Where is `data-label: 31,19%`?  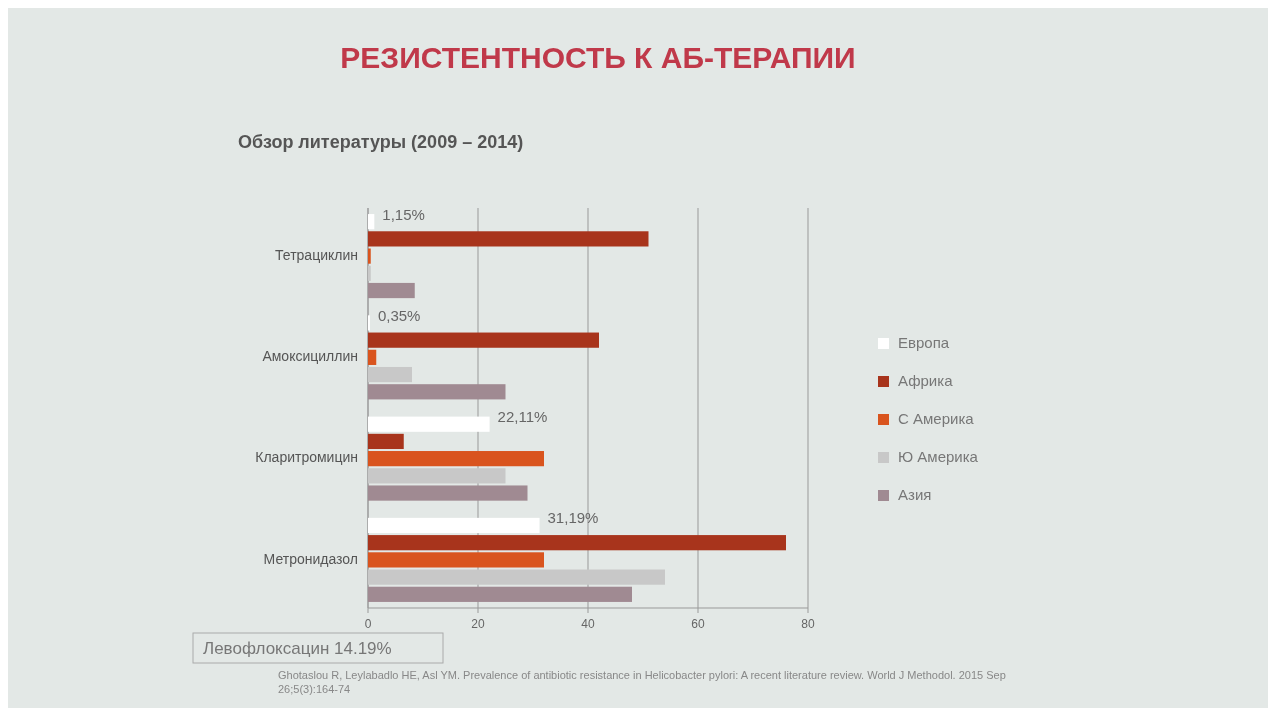 data-label: 31,19% is located at coordinates (573, 518).